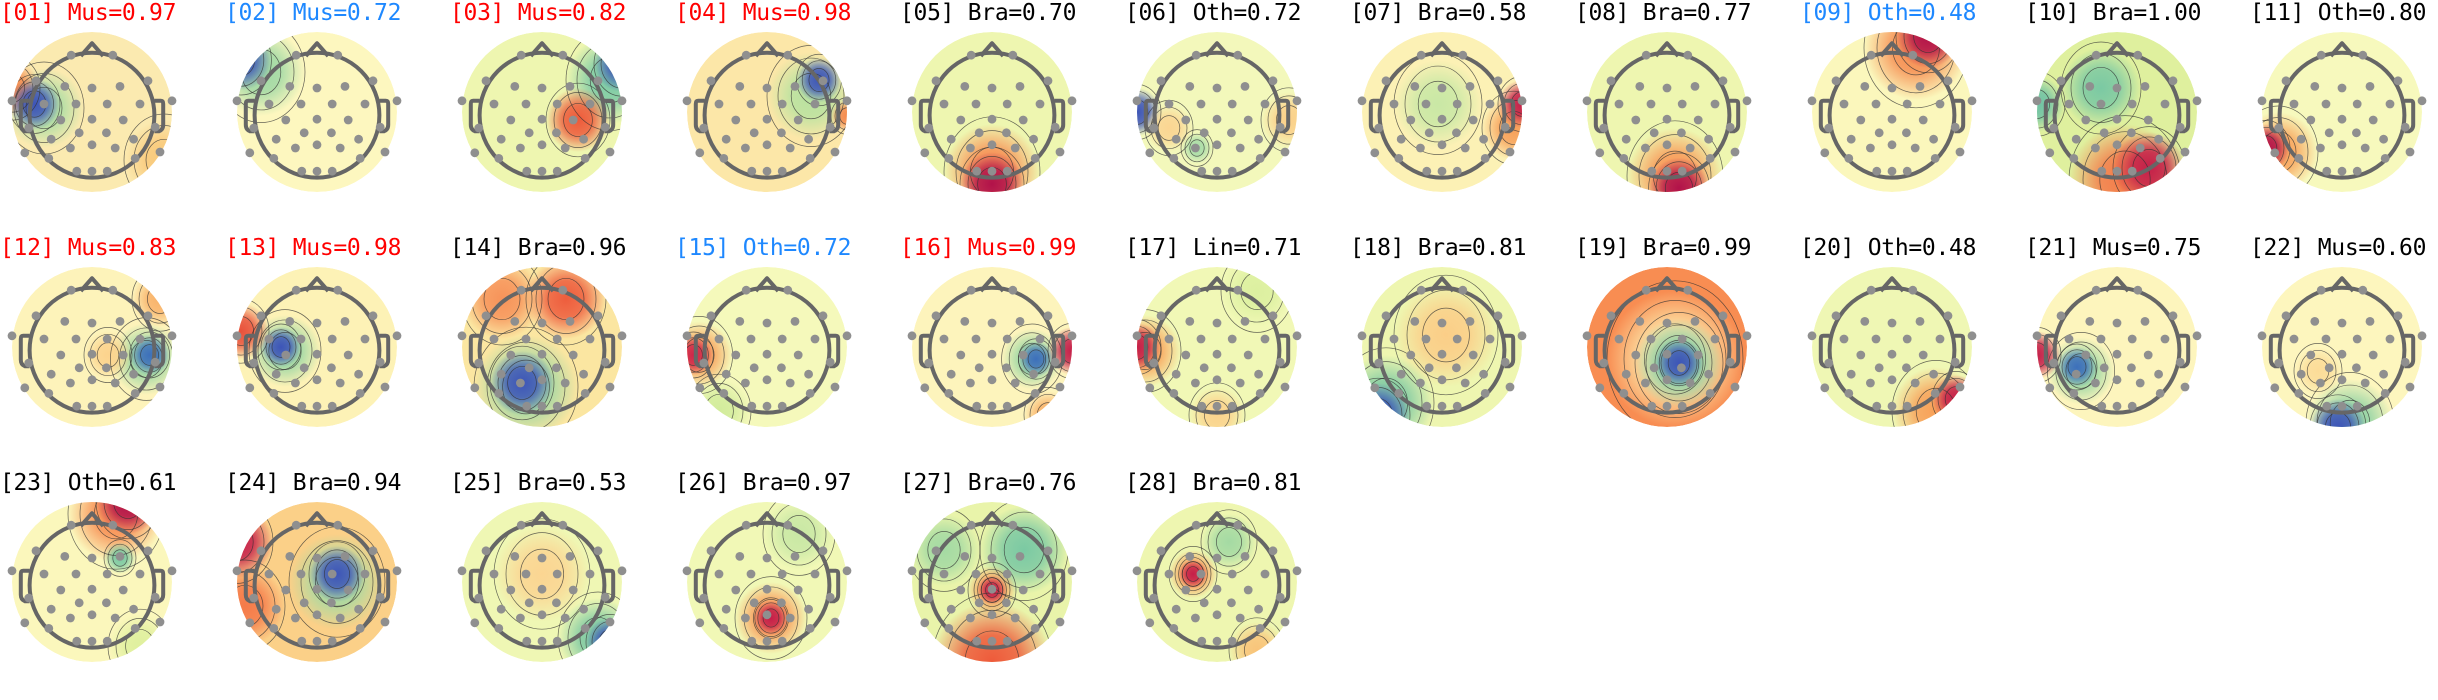 The height and width of the screenshot is (700, 2438). I want to click on component-label: [18] Bra=0.81, so click(1438, 248).